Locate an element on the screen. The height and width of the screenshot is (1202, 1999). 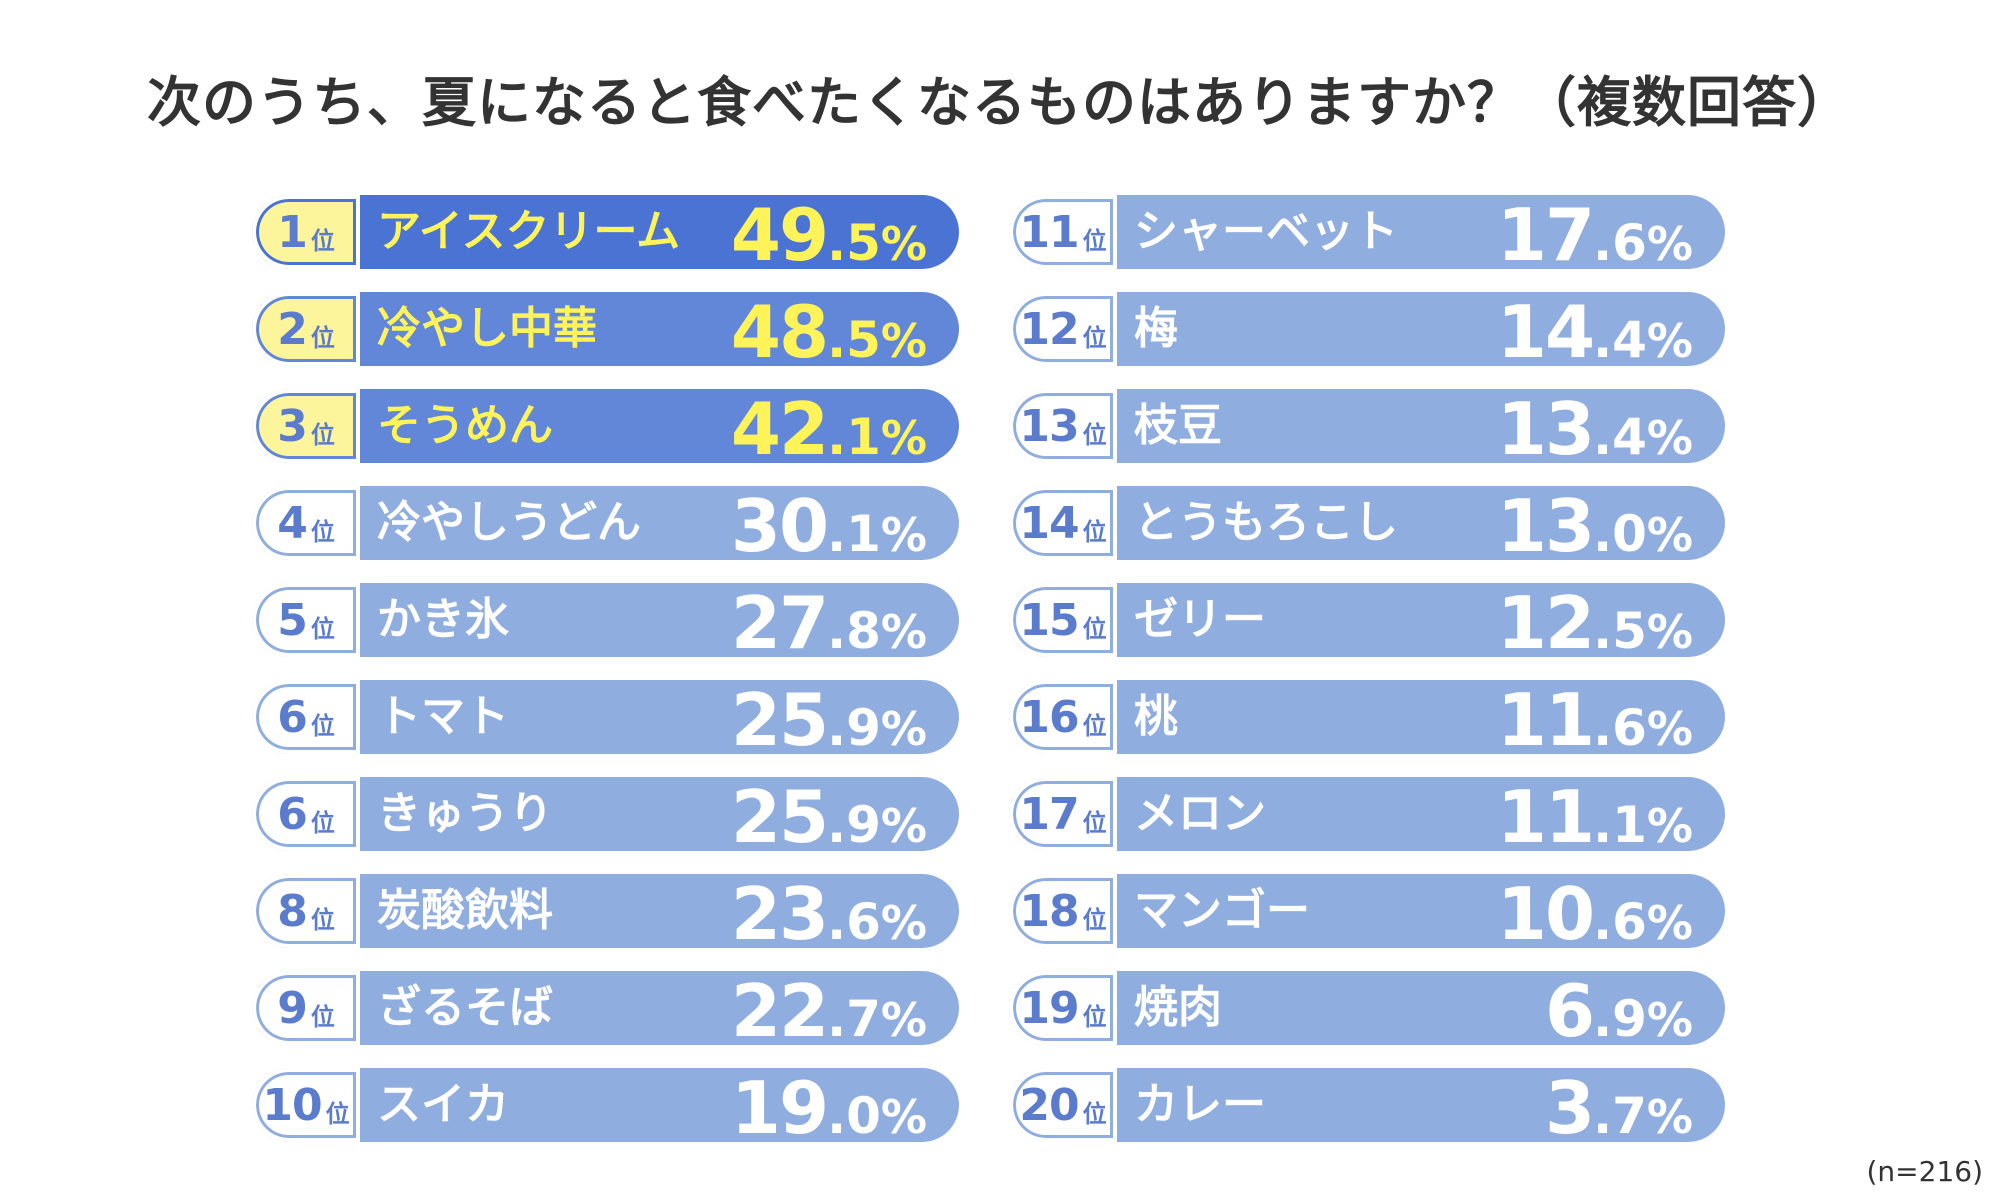
ranking-row: 17 位メロン 11.1% is located at coordinates (1367, 817).